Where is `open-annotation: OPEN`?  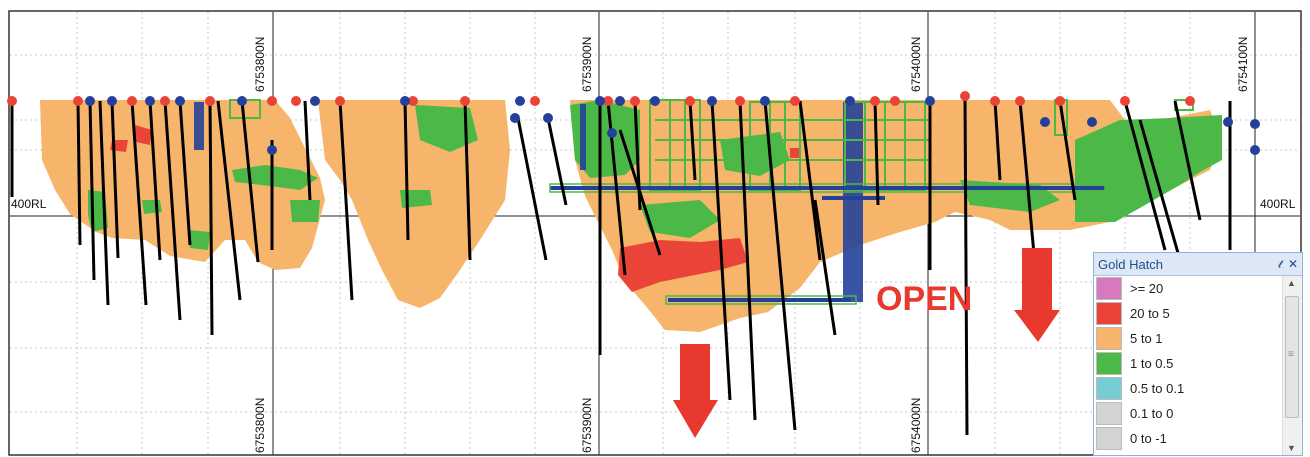 open-annotation: OPEN is located at coordinates (924, 299).